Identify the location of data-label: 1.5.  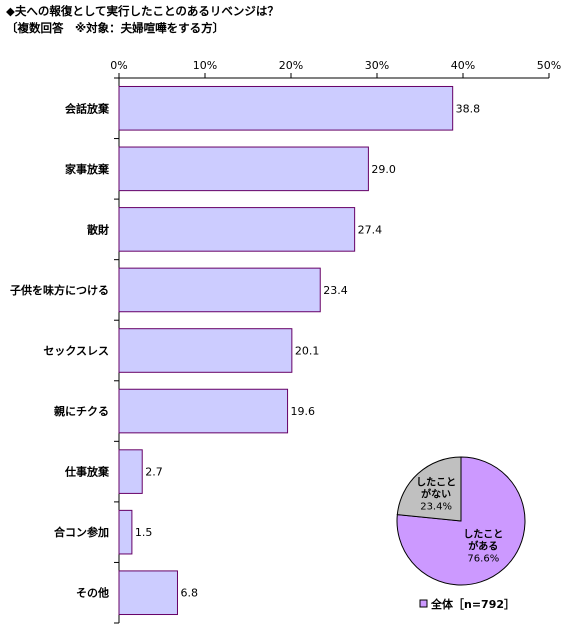
(144, 532).